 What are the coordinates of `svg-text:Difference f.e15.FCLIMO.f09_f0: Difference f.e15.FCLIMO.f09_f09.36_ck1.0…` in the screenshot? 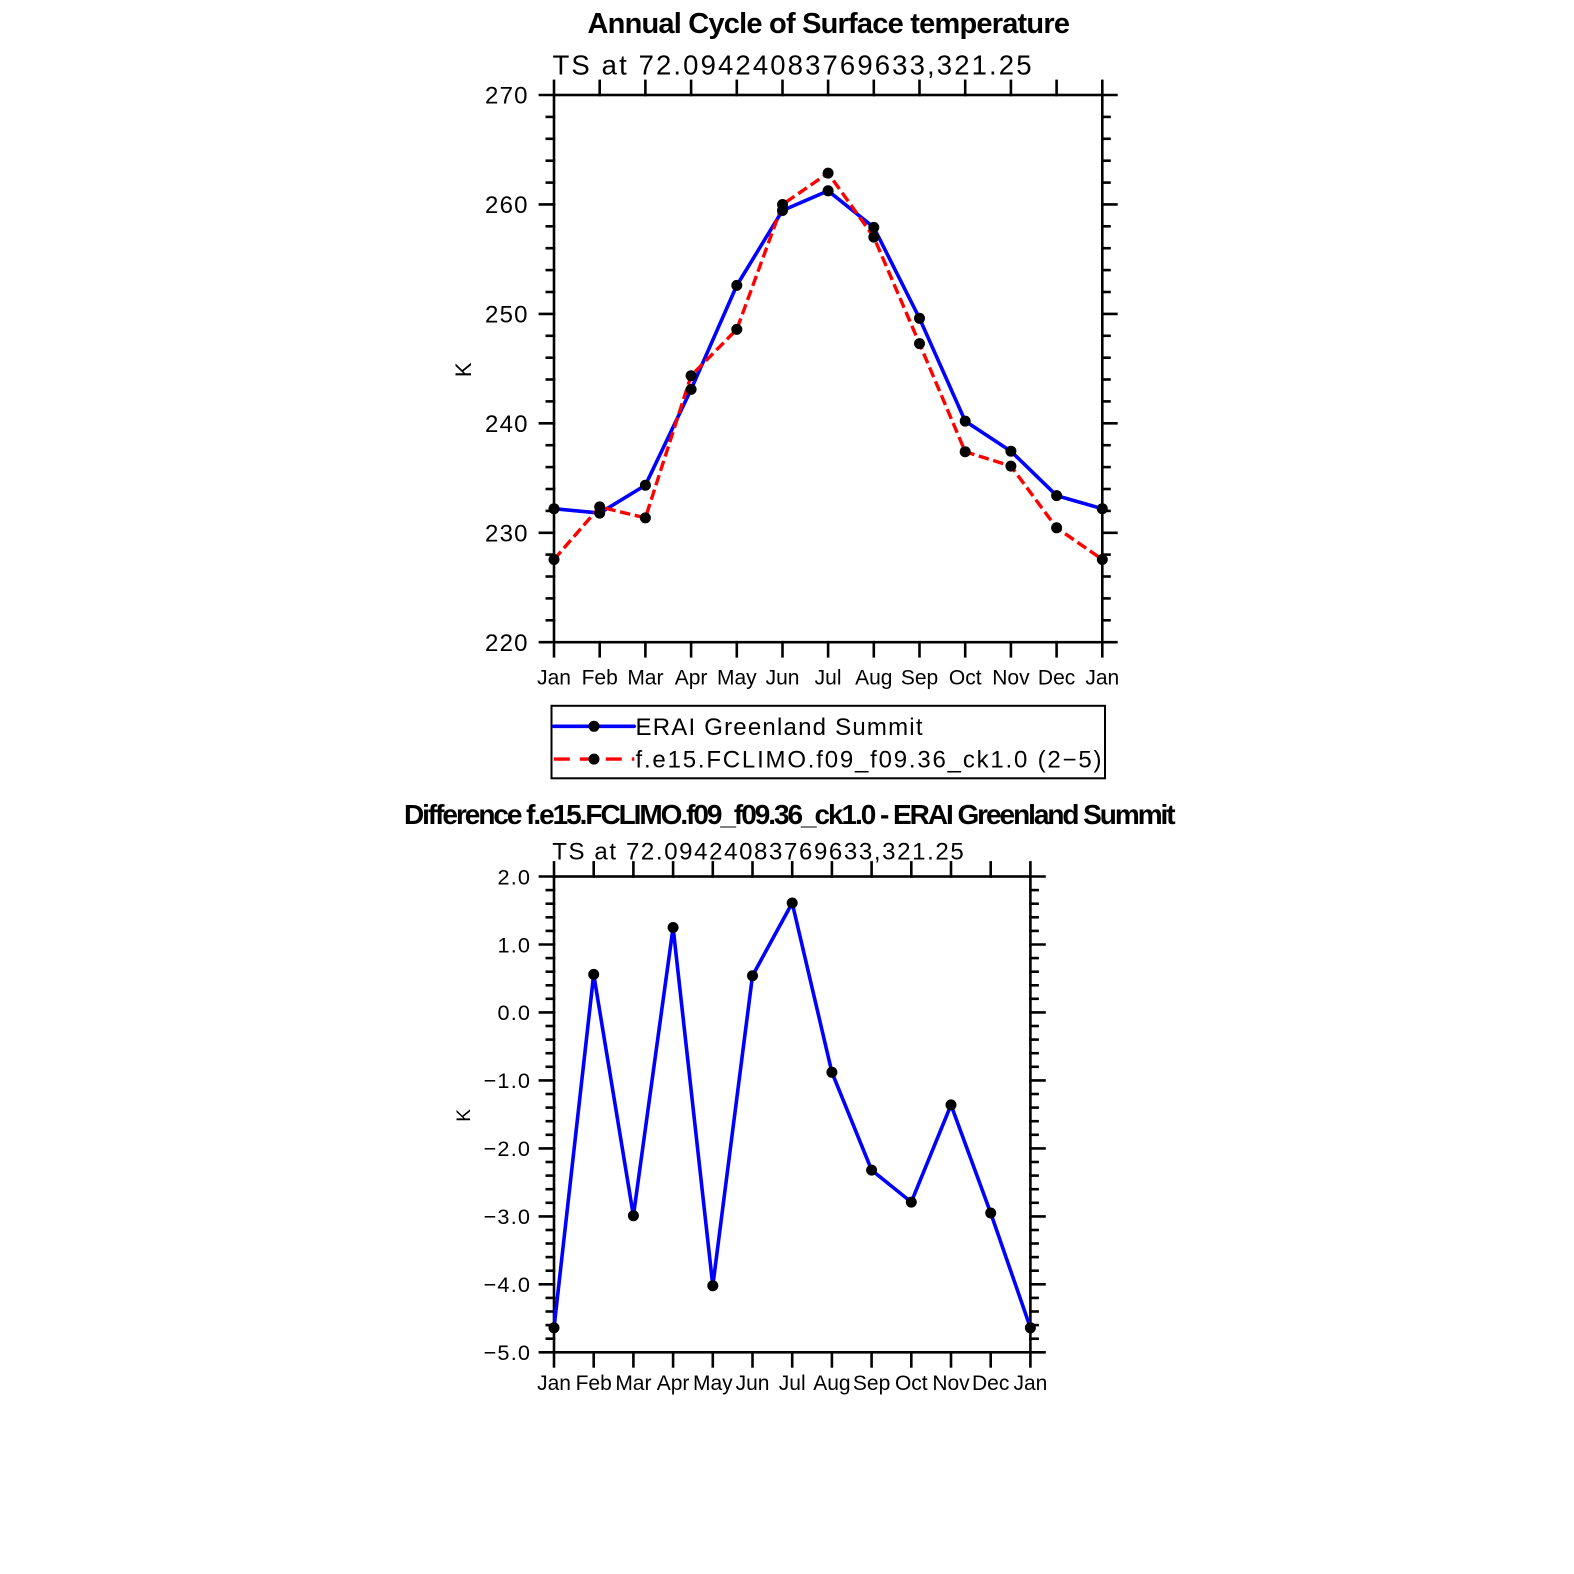 It's located at (790, 814).